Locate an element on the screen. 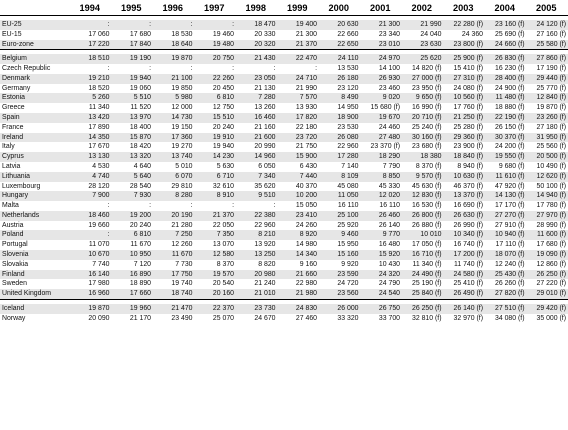  row-label: Poland is located at coordinates (35, 235).